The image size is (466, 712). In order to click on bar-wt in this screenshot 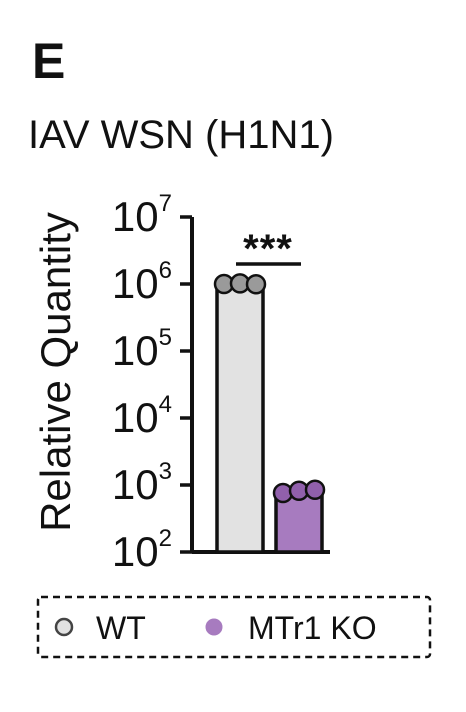, I will do `click(240, 418)`.